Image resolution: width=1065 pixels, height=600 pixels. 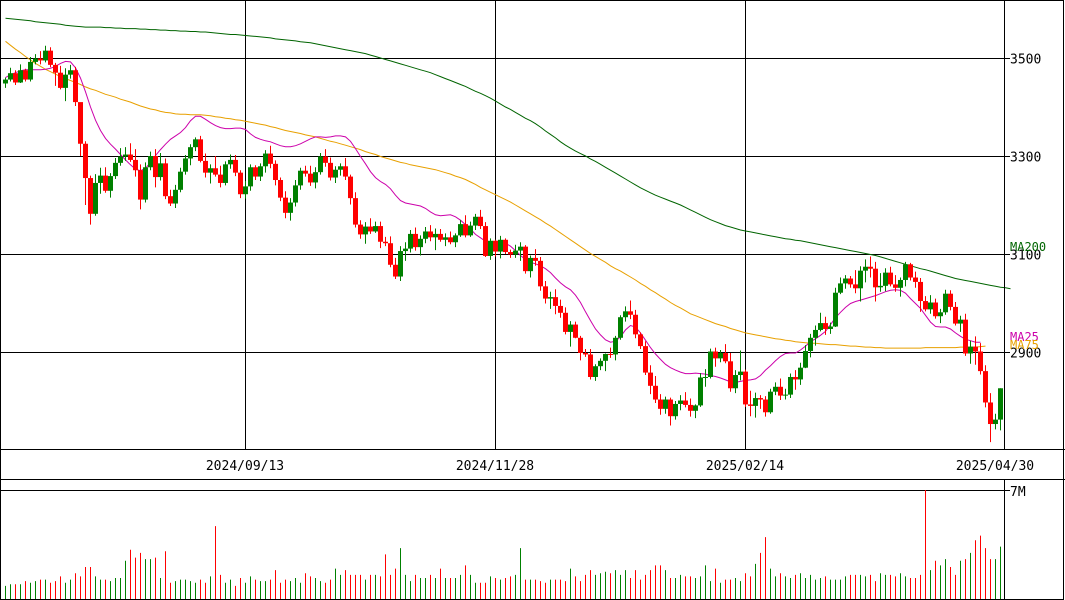 What do you see at coordinates (495, 466) in the screenshot?
I see `x-tick-label: 2024/11/28` at bounding box center [495, 466].